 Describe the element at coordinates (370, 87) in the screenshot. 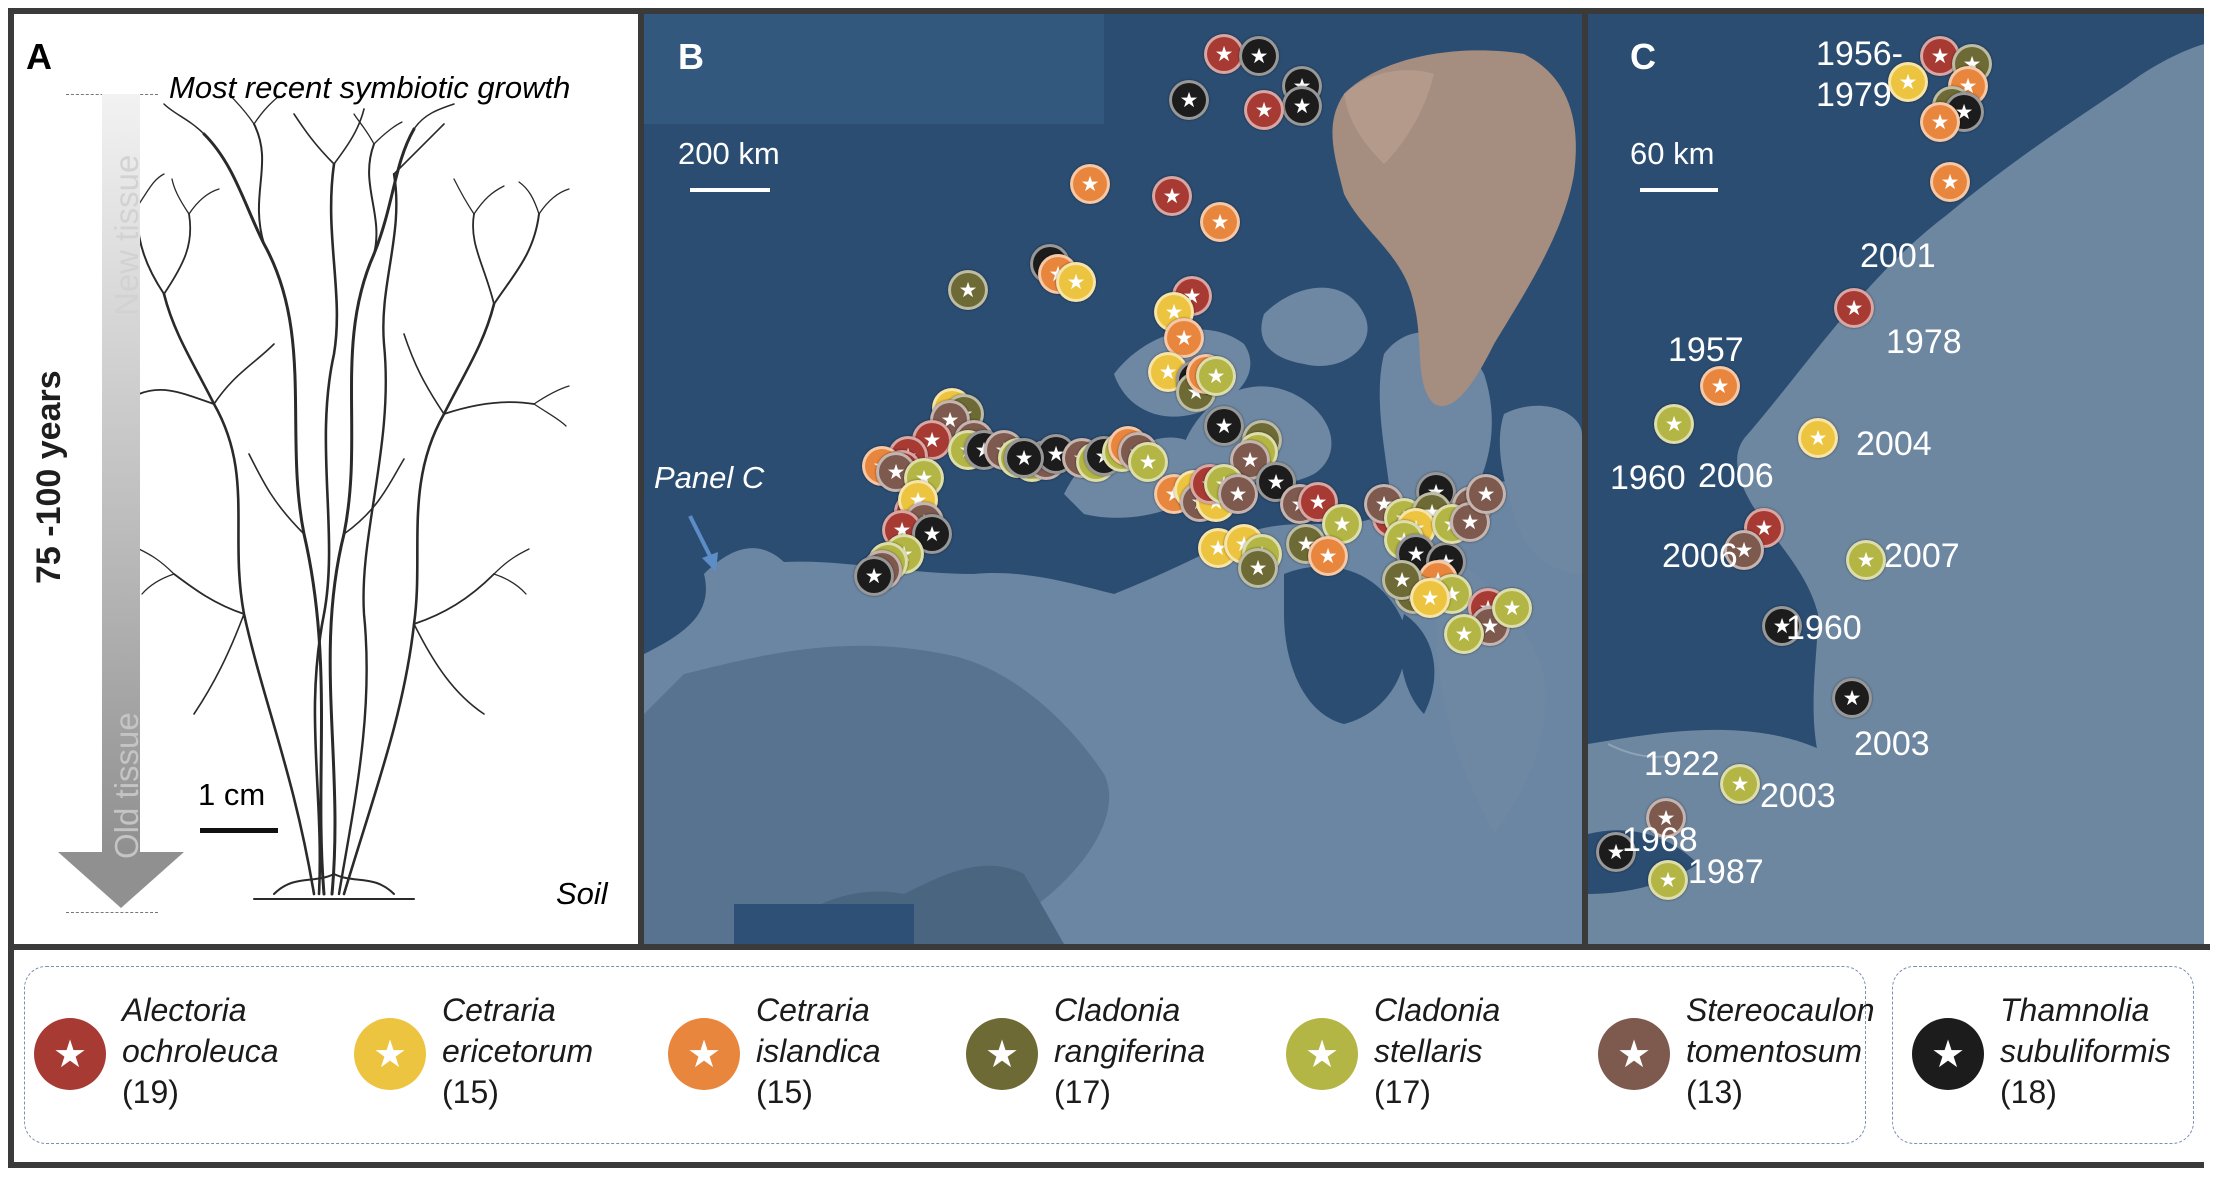

I see `top-label: Most recent symbiotic growth` at that location.